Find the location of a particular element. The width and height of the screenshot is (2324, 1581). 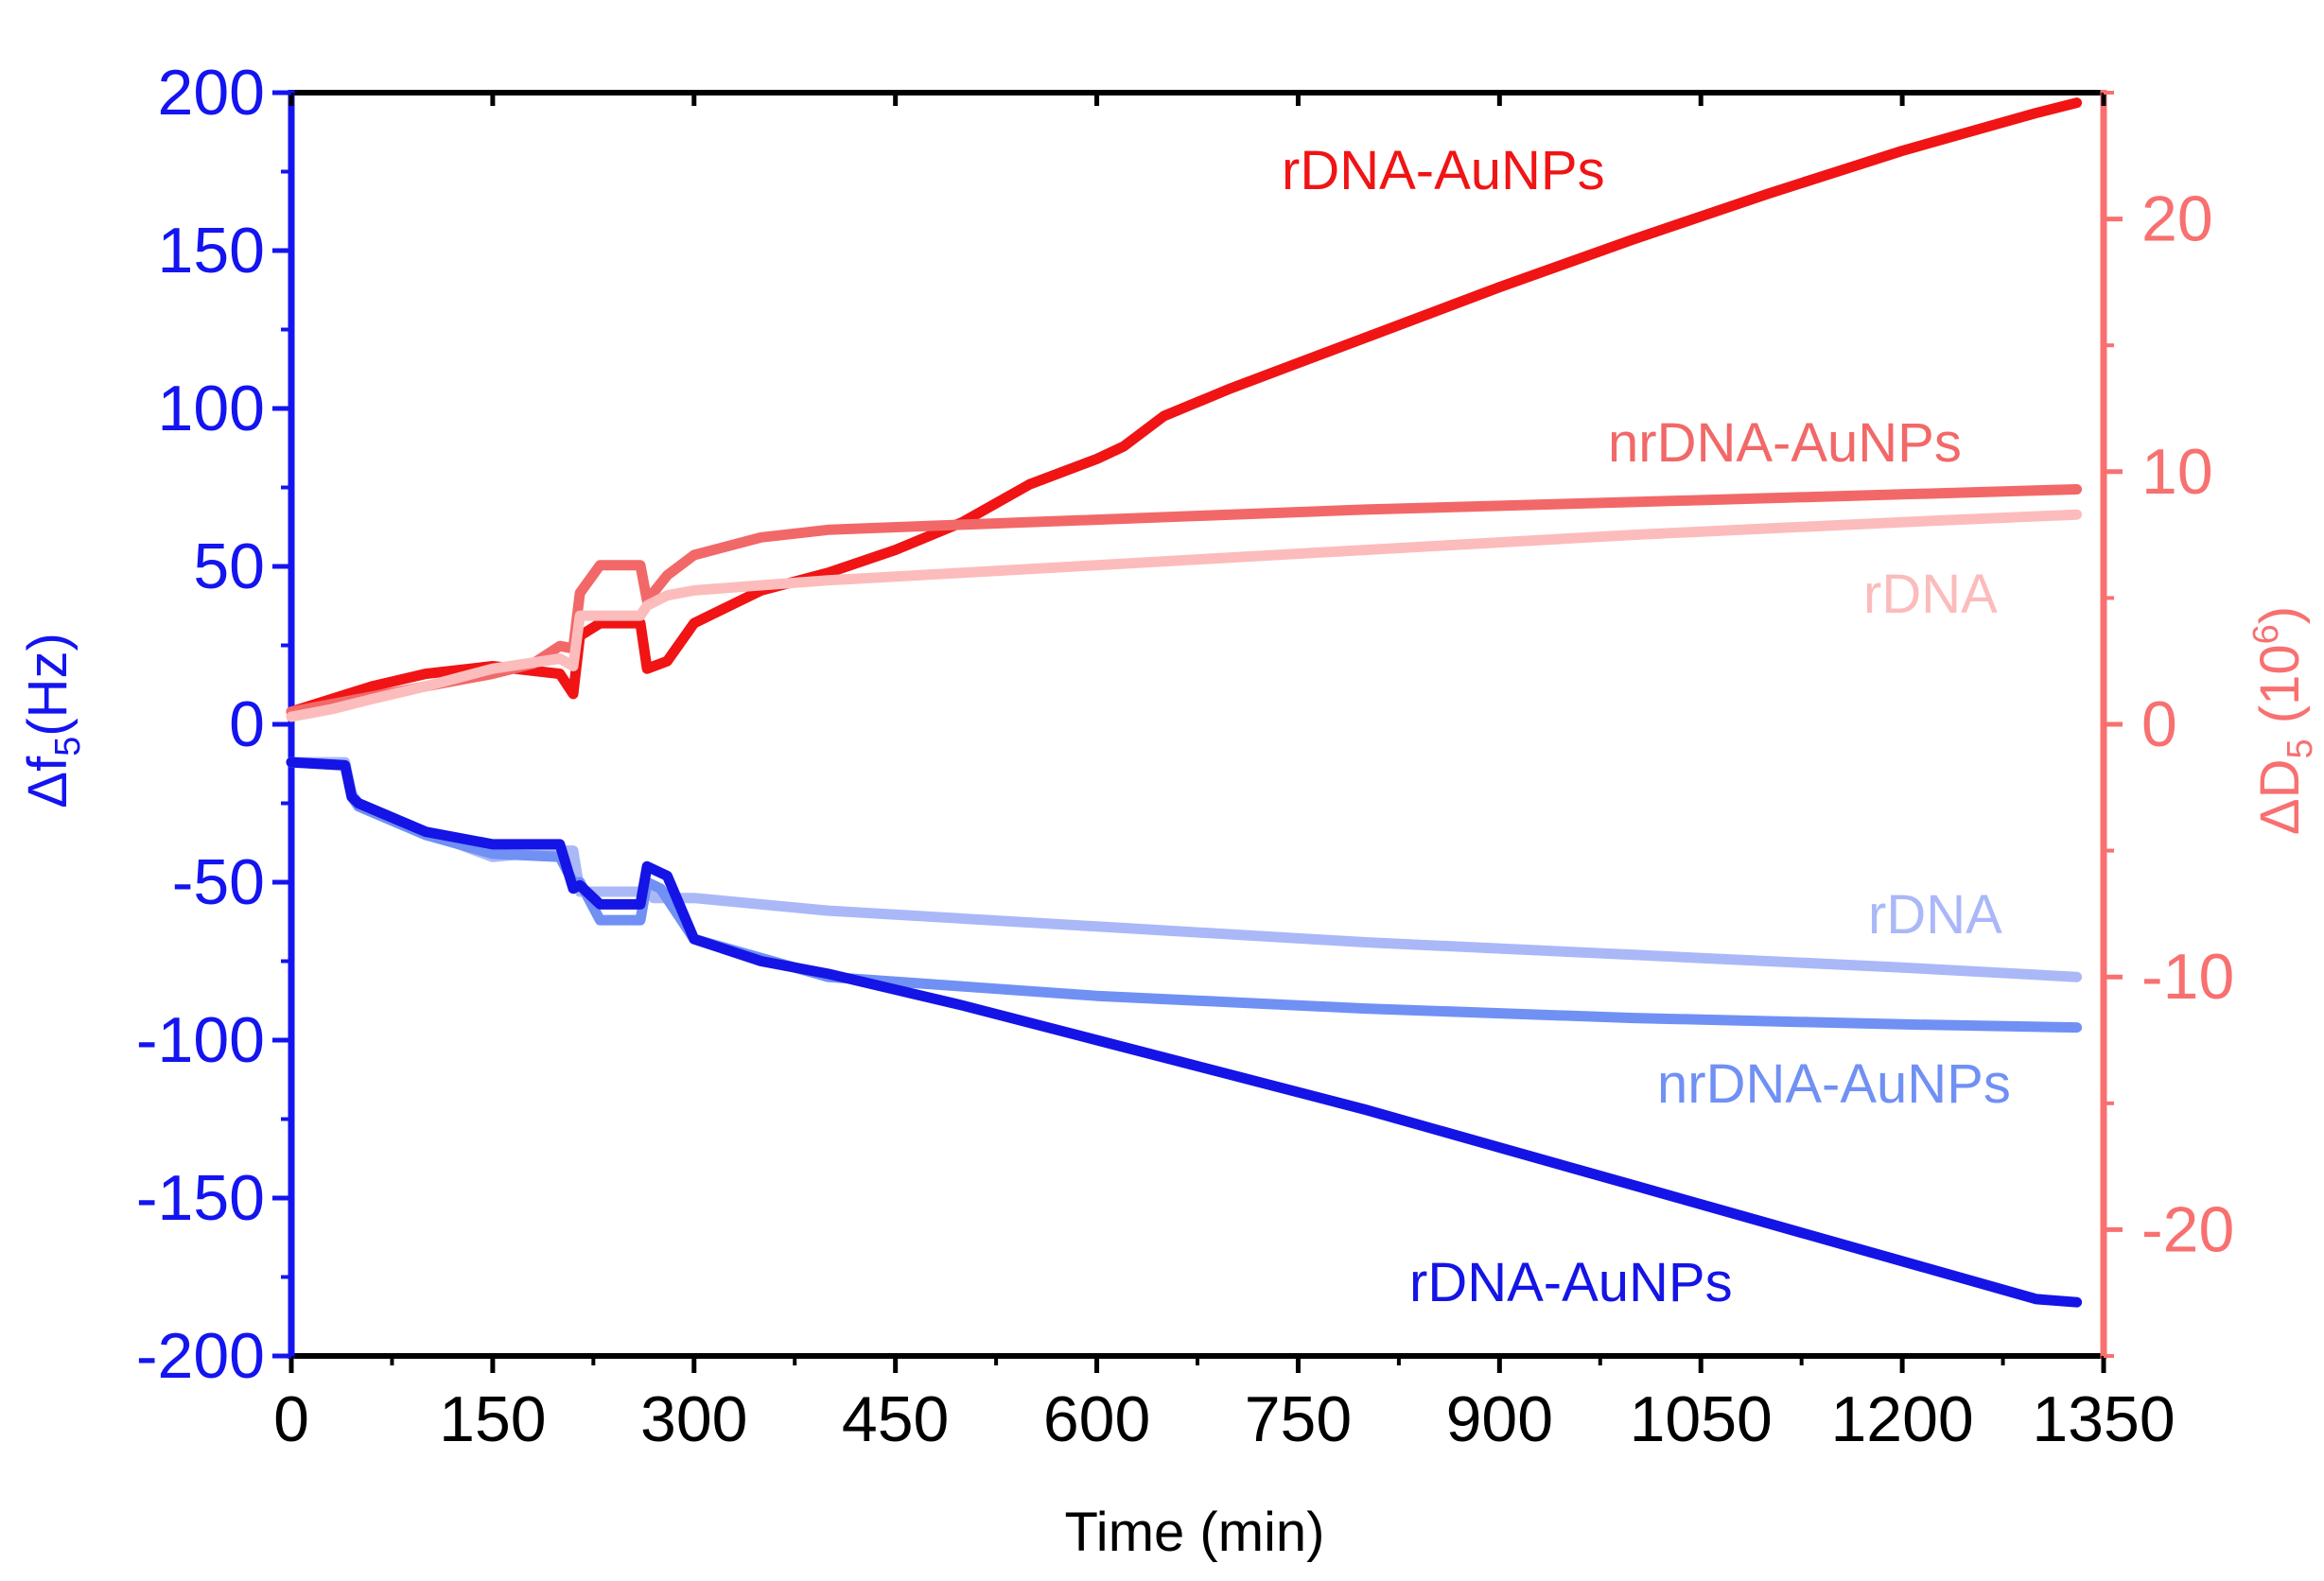

y-right-title-sup: 6 is located at coordinates (2266, 634).